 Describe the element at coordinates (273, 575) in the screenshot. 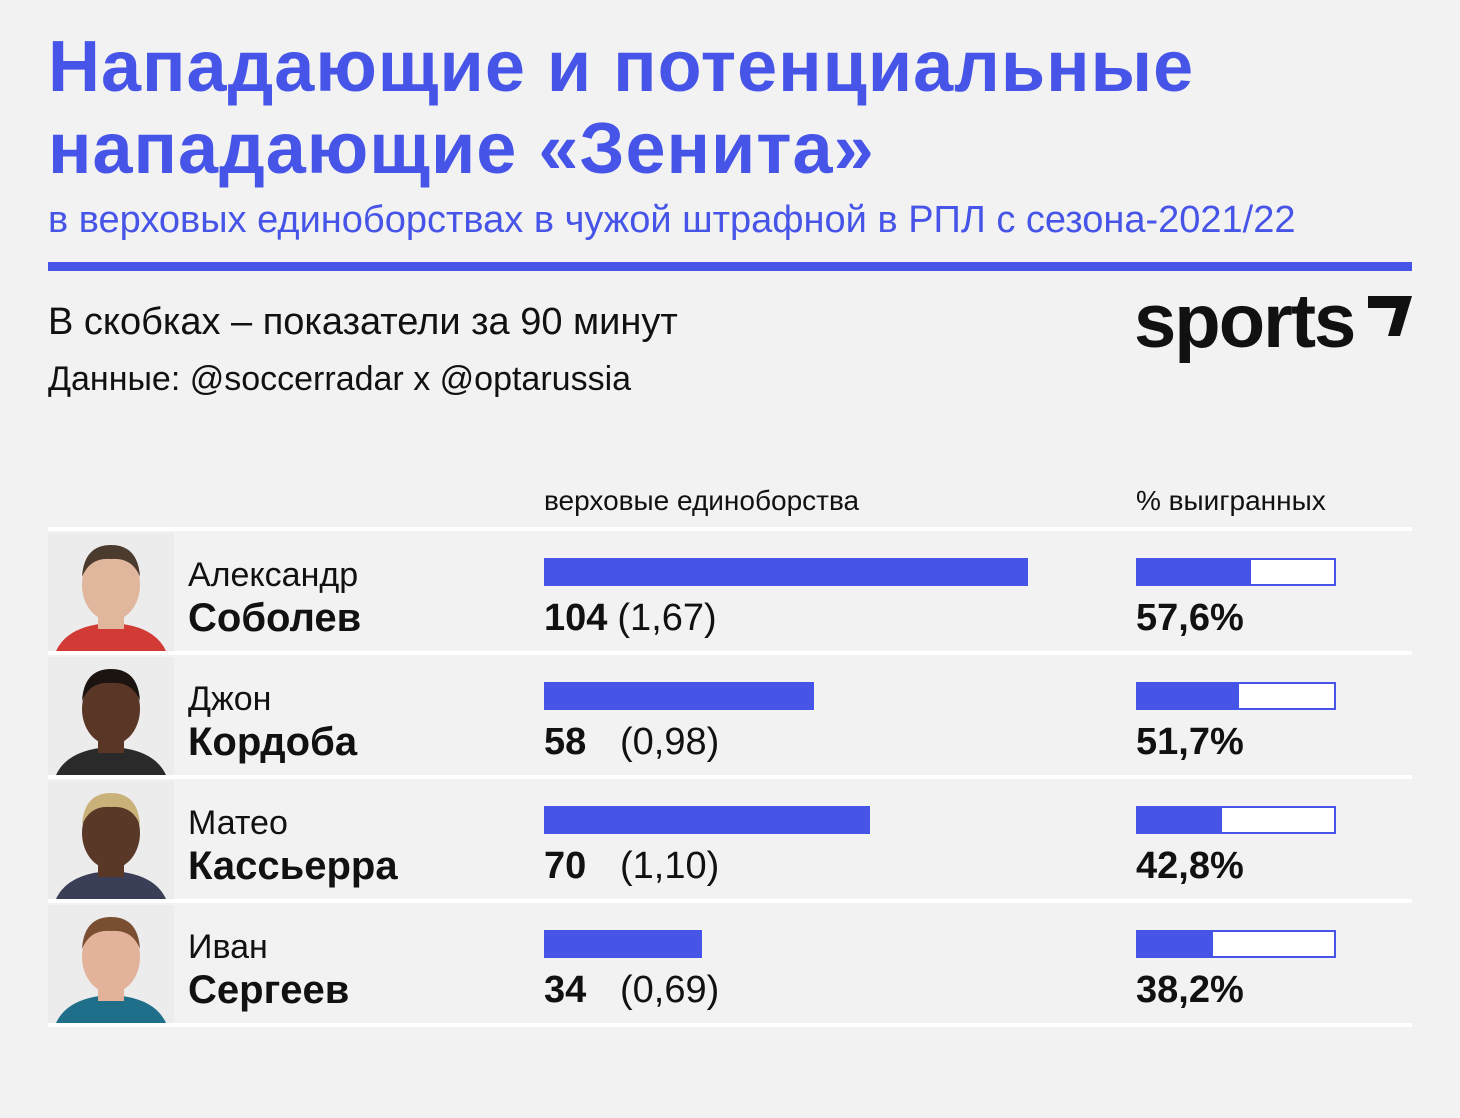

I see `player-first-name: Александр` at that location.